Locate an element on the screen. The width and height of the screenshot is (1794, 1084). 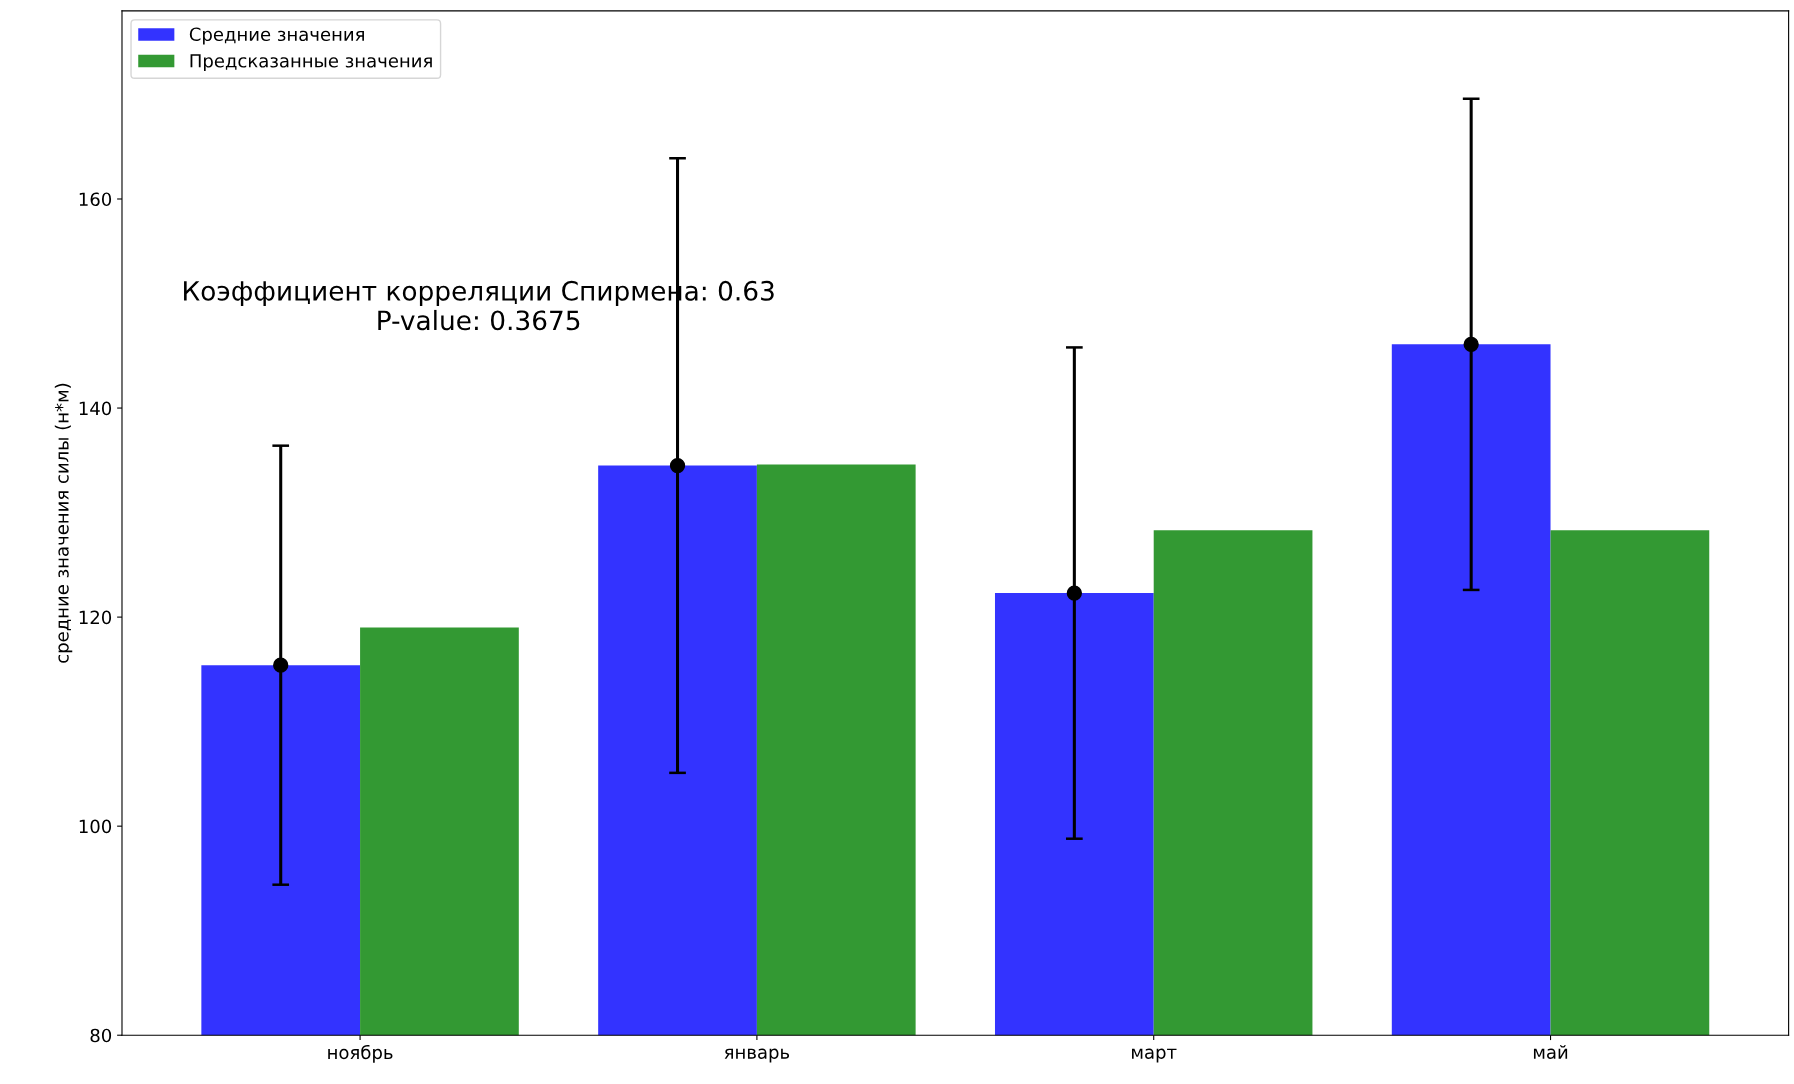
x-tick-label: май is located at coordinates (1550, 1052).